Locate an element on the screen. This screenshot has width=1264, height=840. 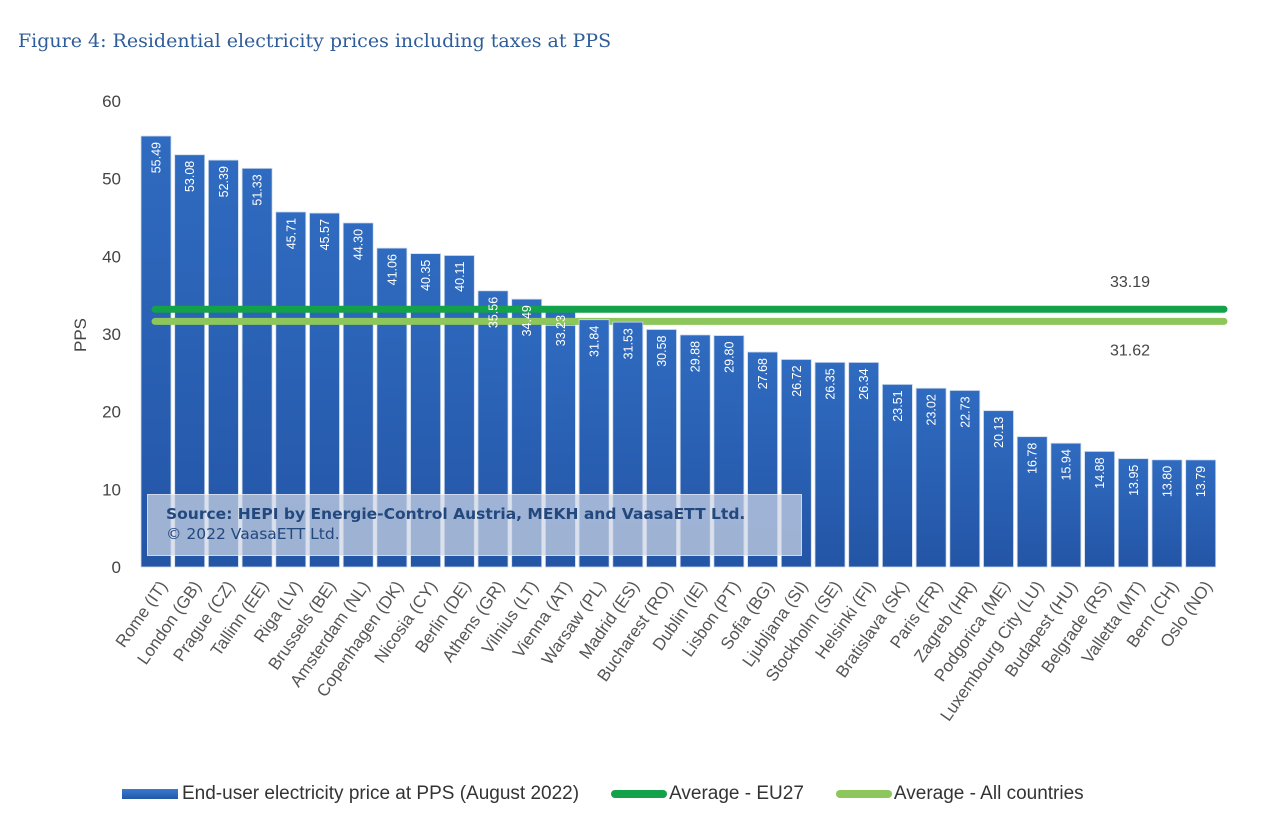
y-tick-label: 20 is located at coordinates (111, 412).